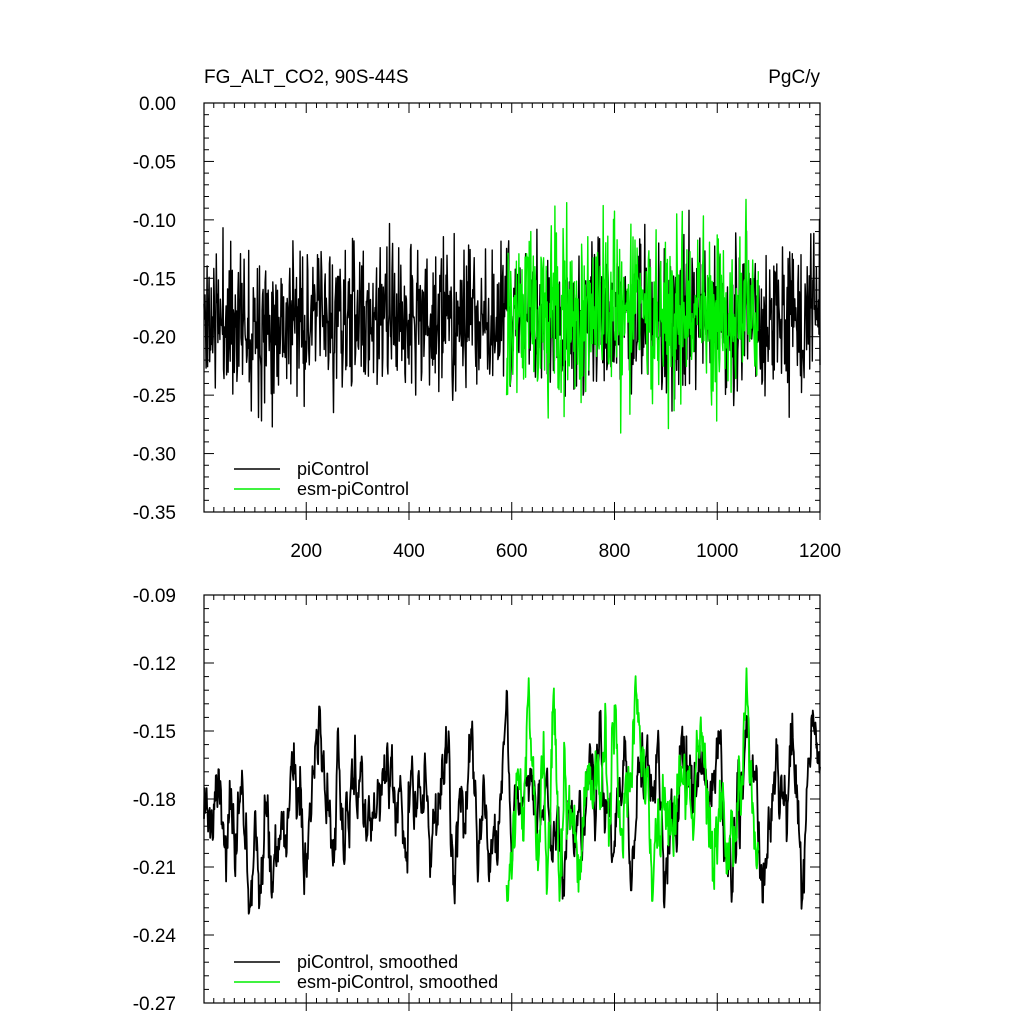  What do you see at coordinates (377, 962) in the screenshot?
I see `legend-label: piControl, smoothed` at bounding box center [377, 962].